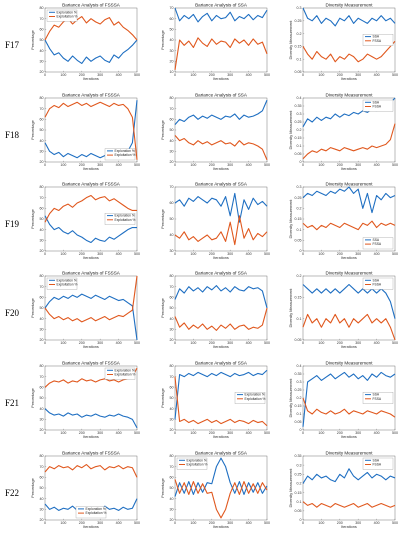 Image resolution: width=408 pixels, height=550 pixels. Describe the element at coordinates (377, 244) in the screenshot. I see `legend-entry: FSSA` at that location.